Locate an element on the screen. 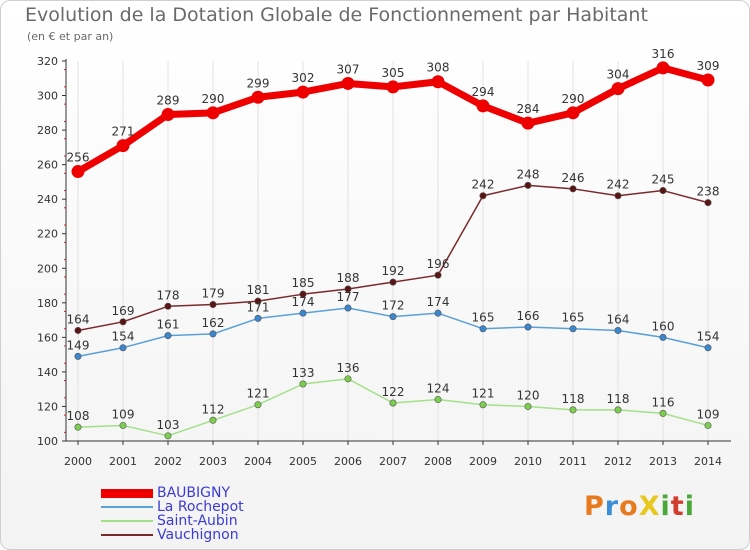 Image resolution: width=750 pixels, height=550 pixels. point-la-rochepot-2011 is located at coordinates (573, 329).